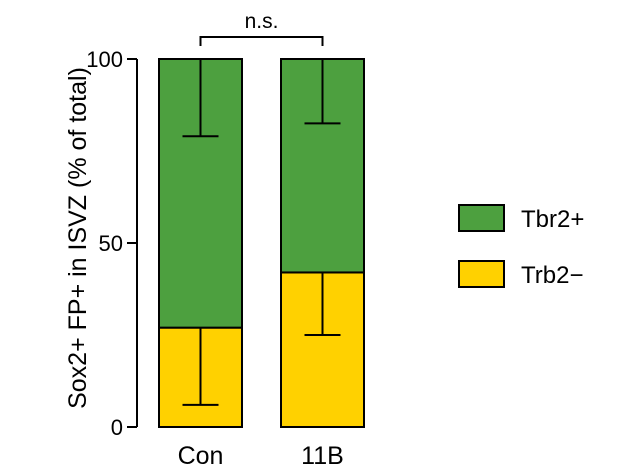 This screenshot has width=617, height=475. I want to click on y-axis-label: Sox2+ FP+ in ISVZ (% of total), so click(78, 238).